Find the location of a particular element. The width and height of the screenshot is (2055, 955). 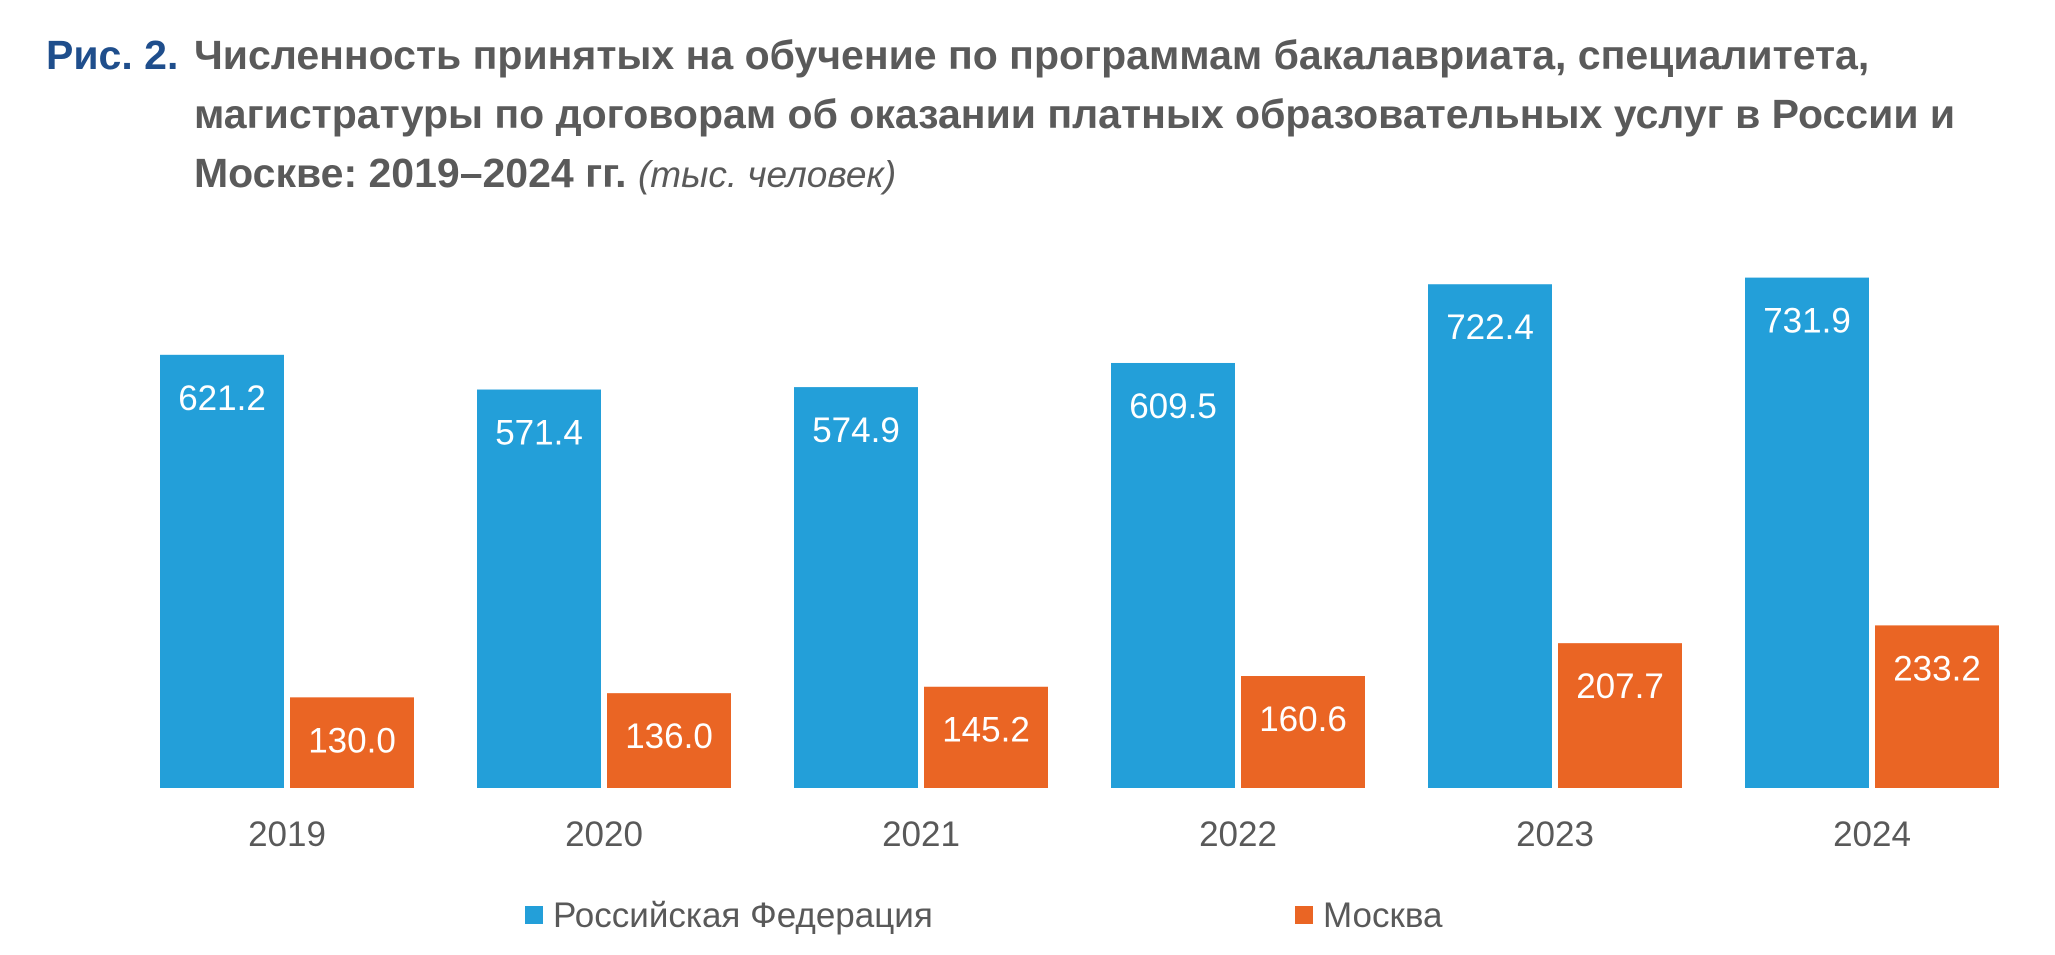

bar-russia-2020 is located at coordinates (539, 588).